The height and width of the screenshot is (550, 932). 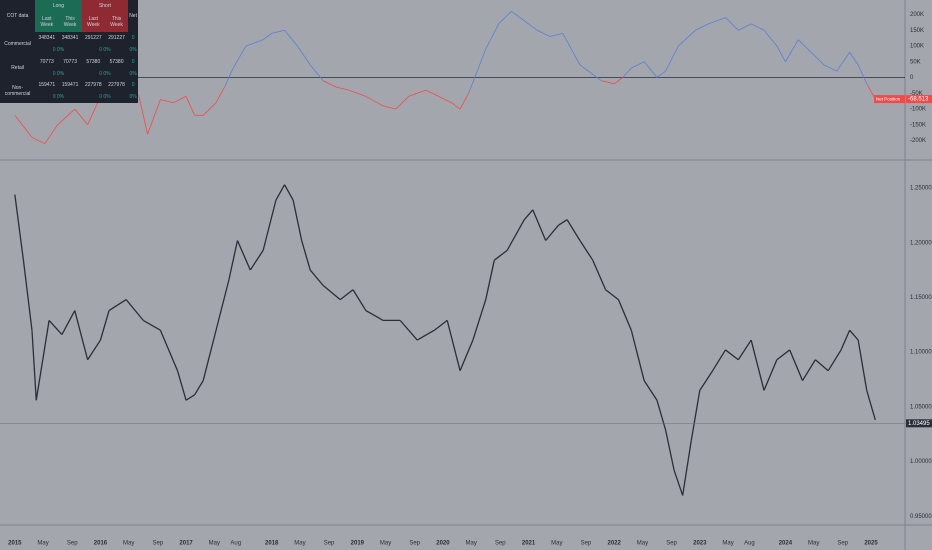 What do you see at coordinates (116, 85) in the screenshot?
I see `table-cell: 227978` at bounding box center [116, 85].